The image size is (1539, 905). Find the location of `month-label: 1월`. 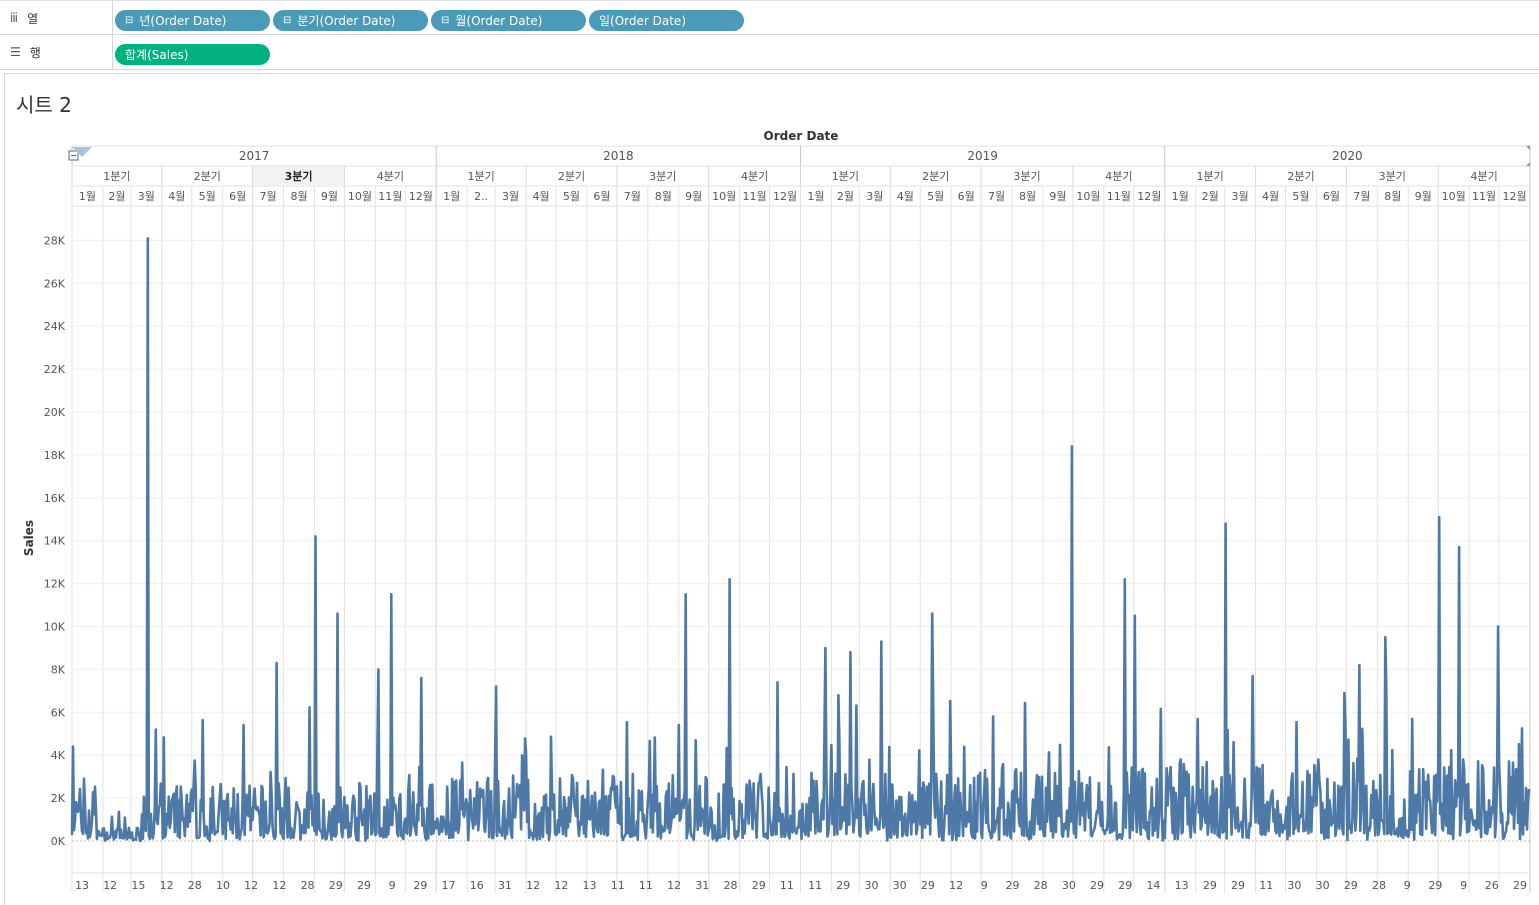

month-label: 1월 is located at coordinates (451, 196).